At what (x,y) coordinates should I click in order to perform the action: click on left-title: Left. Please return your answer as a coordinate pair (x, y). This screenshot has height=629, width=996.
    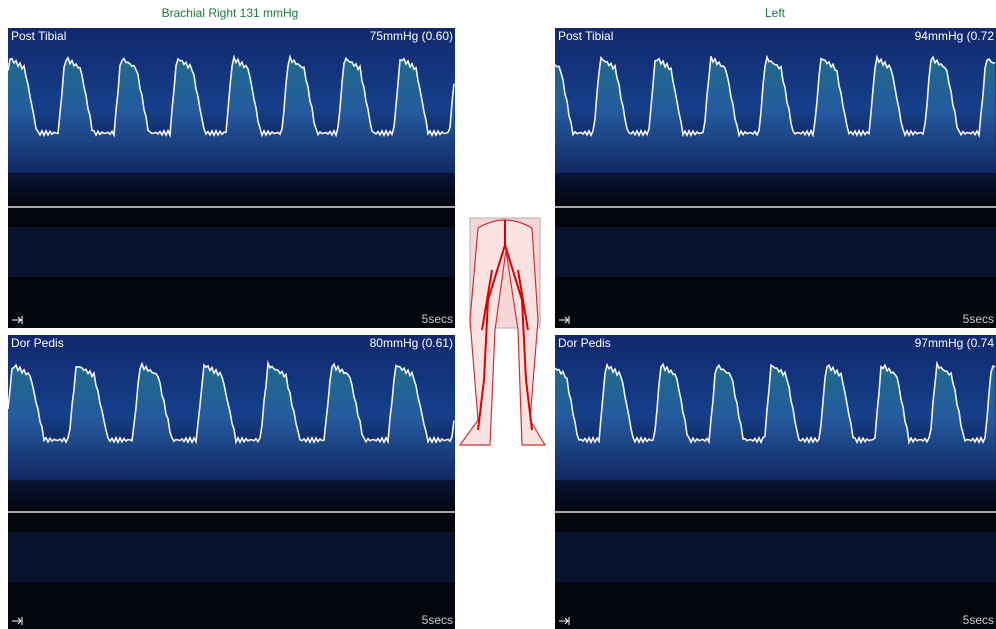
    Looking at the image, I should click on (775, 13).